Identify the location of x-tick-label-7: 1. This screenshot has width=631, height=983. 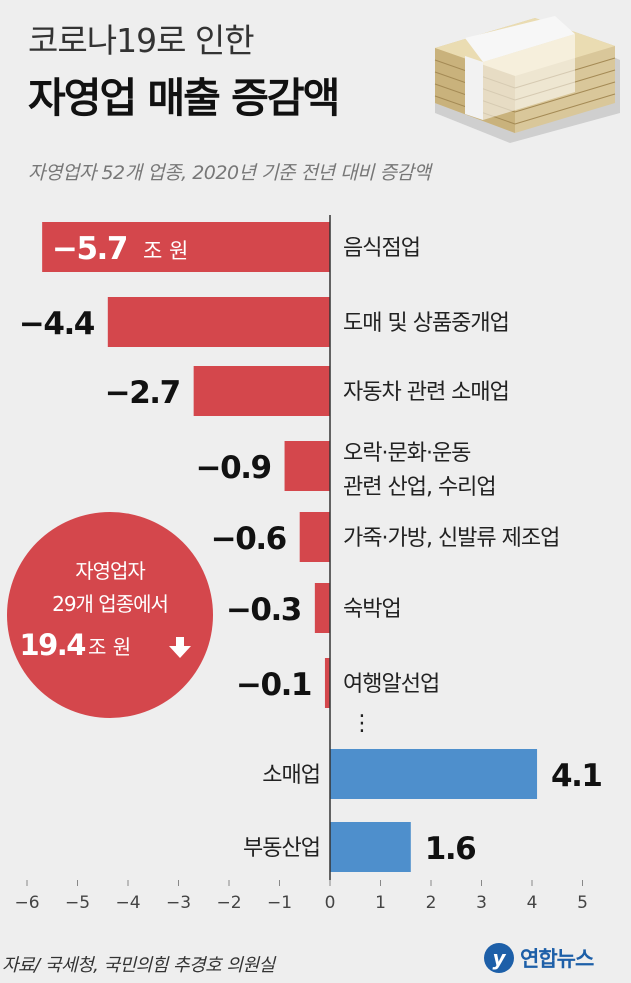
(380, 903).